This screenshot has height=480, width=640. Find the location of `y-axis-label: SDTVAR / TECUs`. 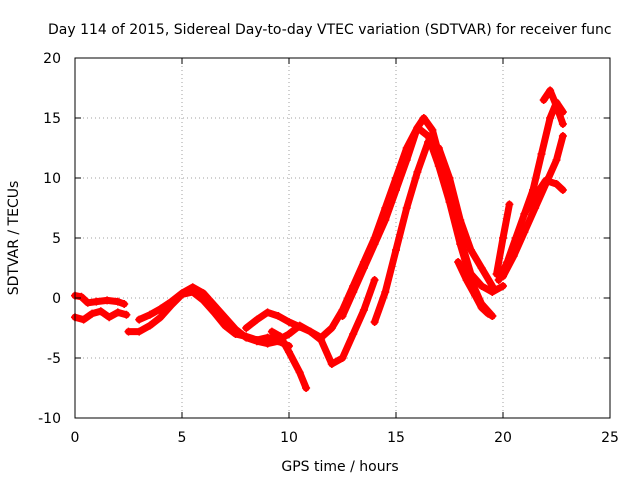

y-axis-label: SDTVAR / TECUs is located at coordinates (14, 238).